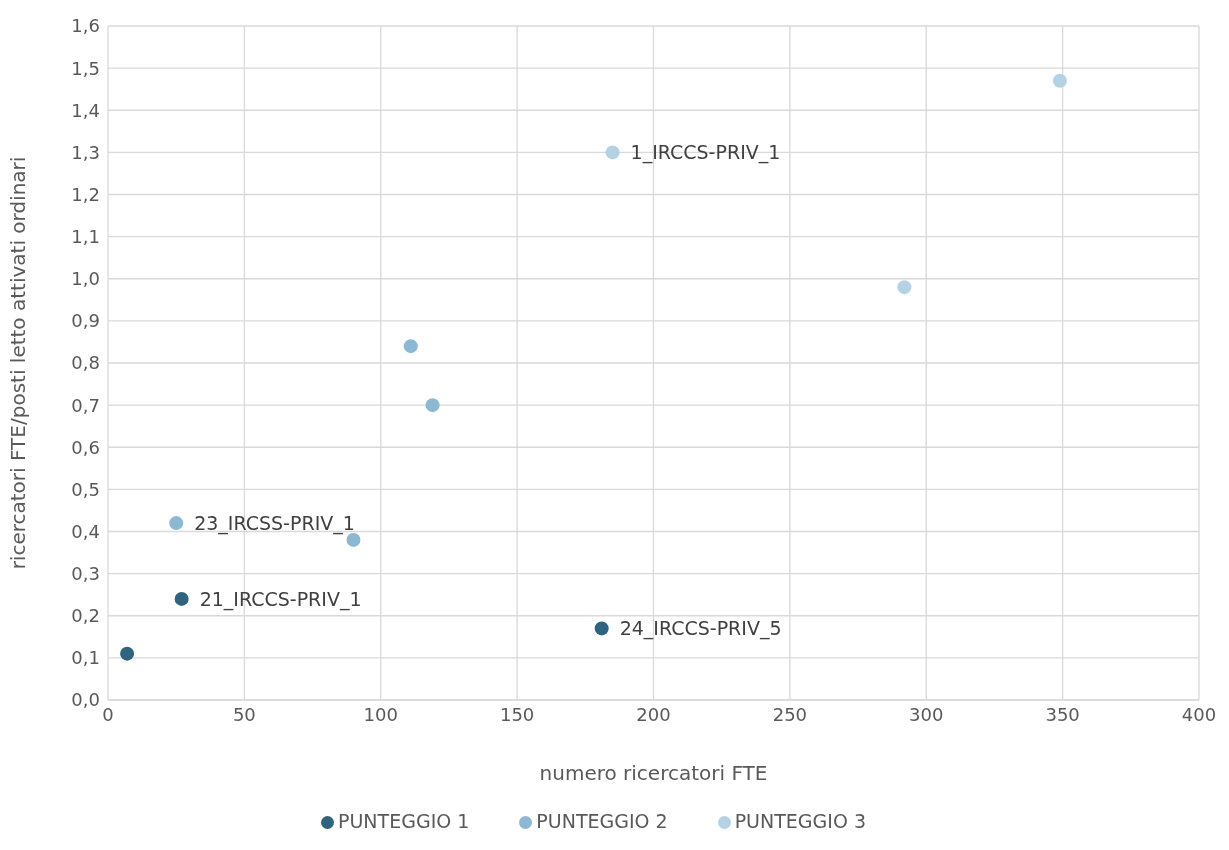  I want to click on y-tick-label: 1,3, so click(85, 152).